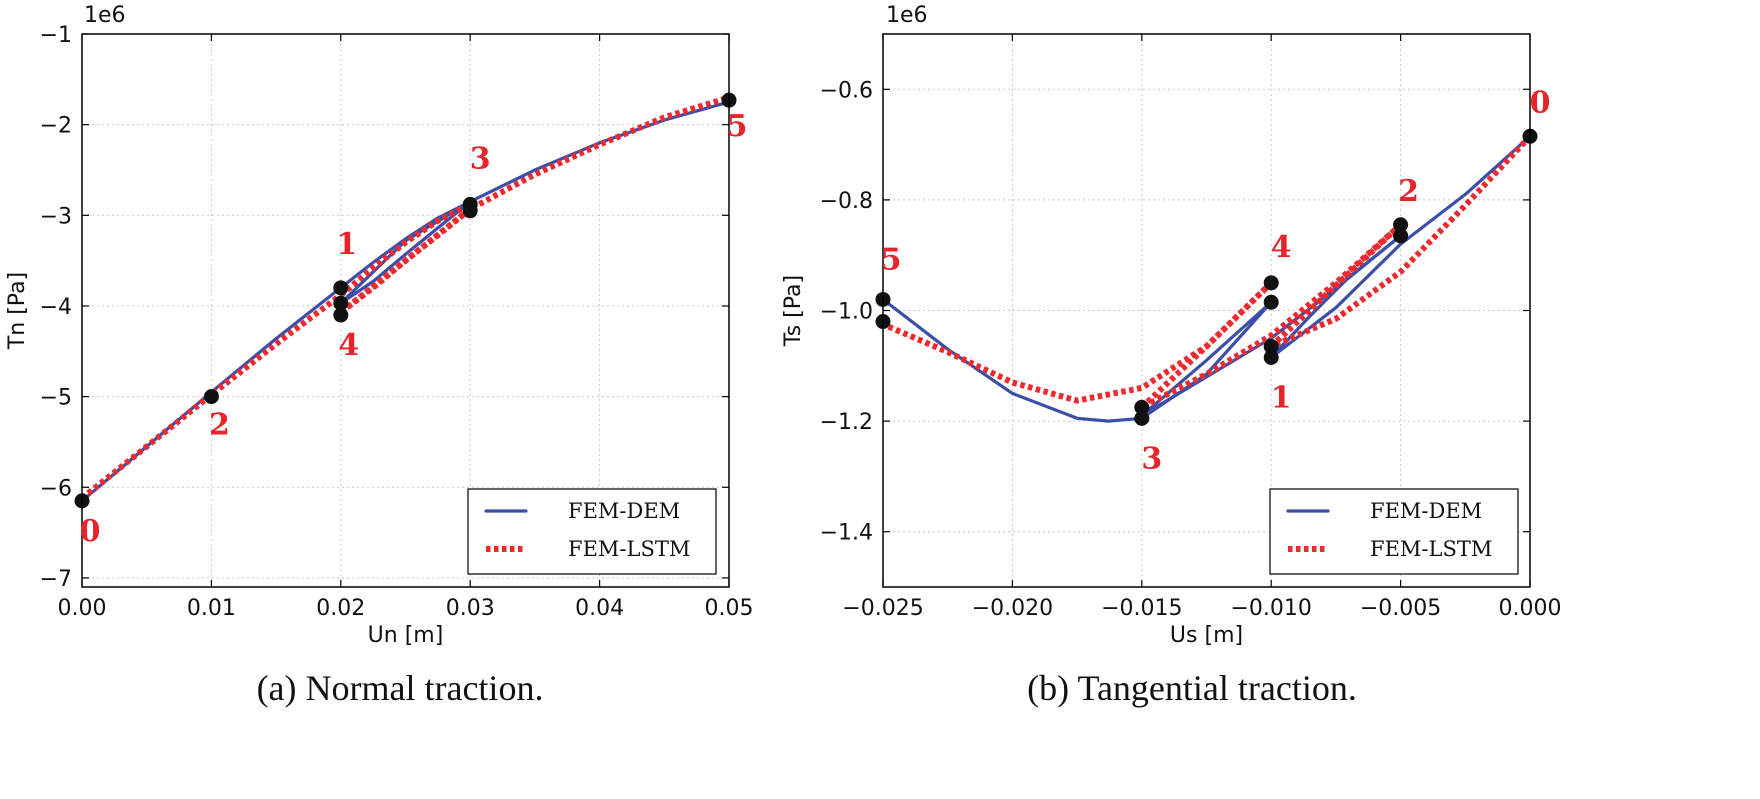  I want to click on x-axis-label: Un [m], so click(406, 635).